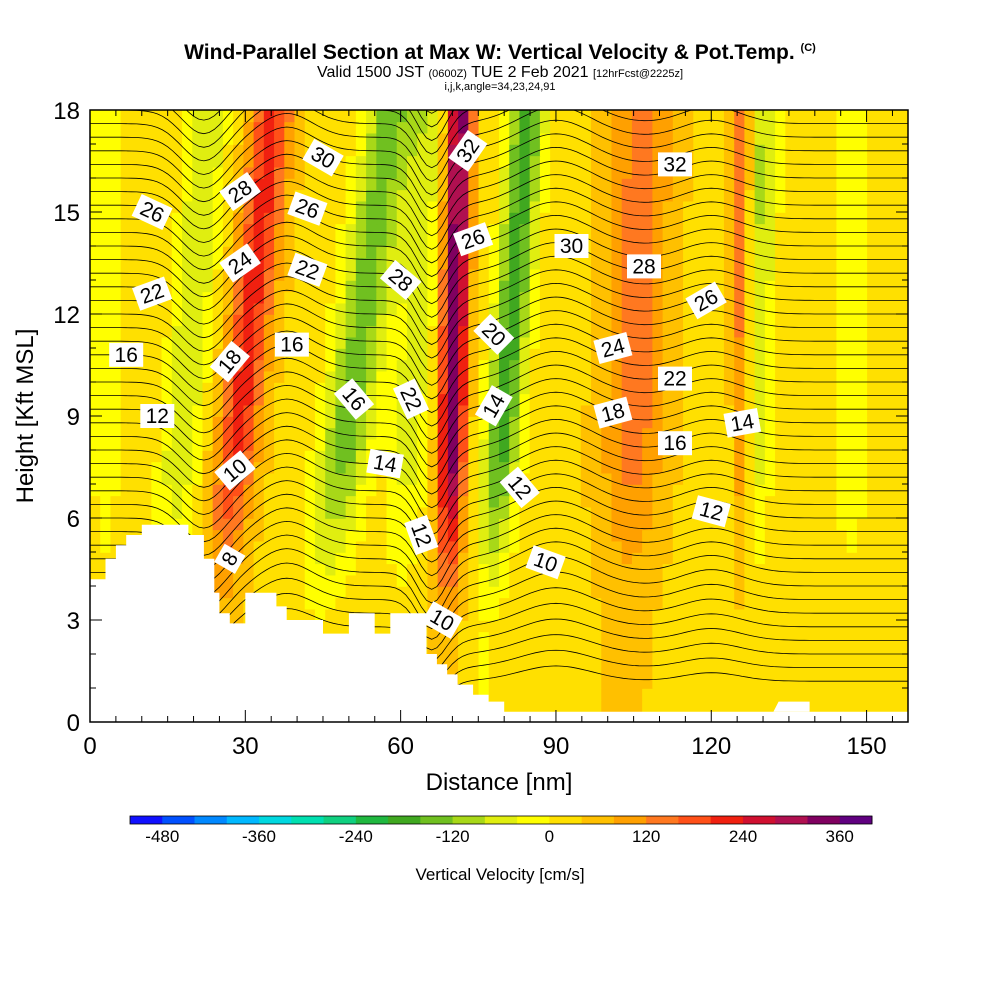  I want to click on theta-label-bg, so click(126, 354).